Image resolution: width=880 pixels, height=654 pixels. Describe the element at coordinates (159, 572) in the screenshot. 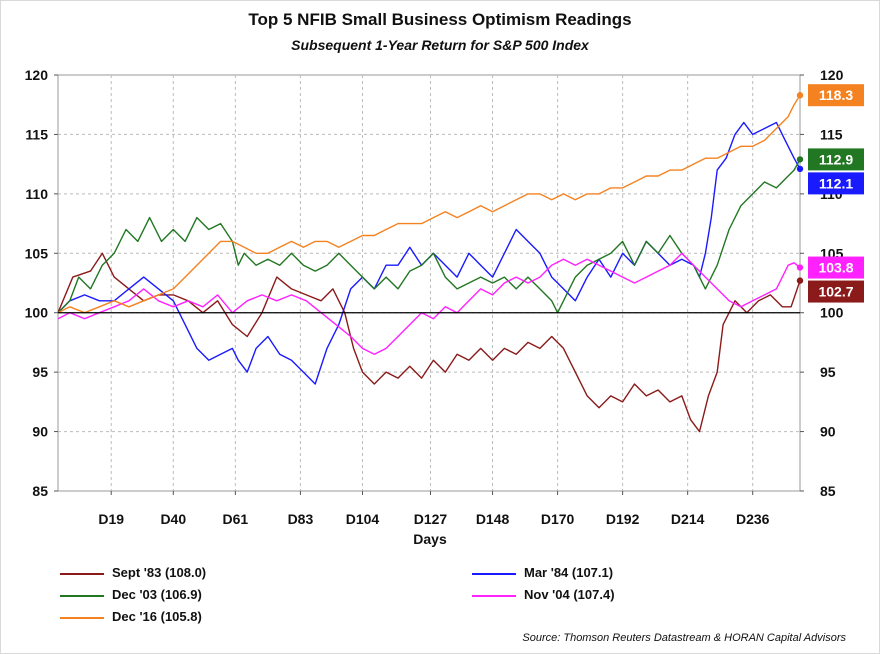

I see `legend-label: Sept '83 (108.0)` at that location.